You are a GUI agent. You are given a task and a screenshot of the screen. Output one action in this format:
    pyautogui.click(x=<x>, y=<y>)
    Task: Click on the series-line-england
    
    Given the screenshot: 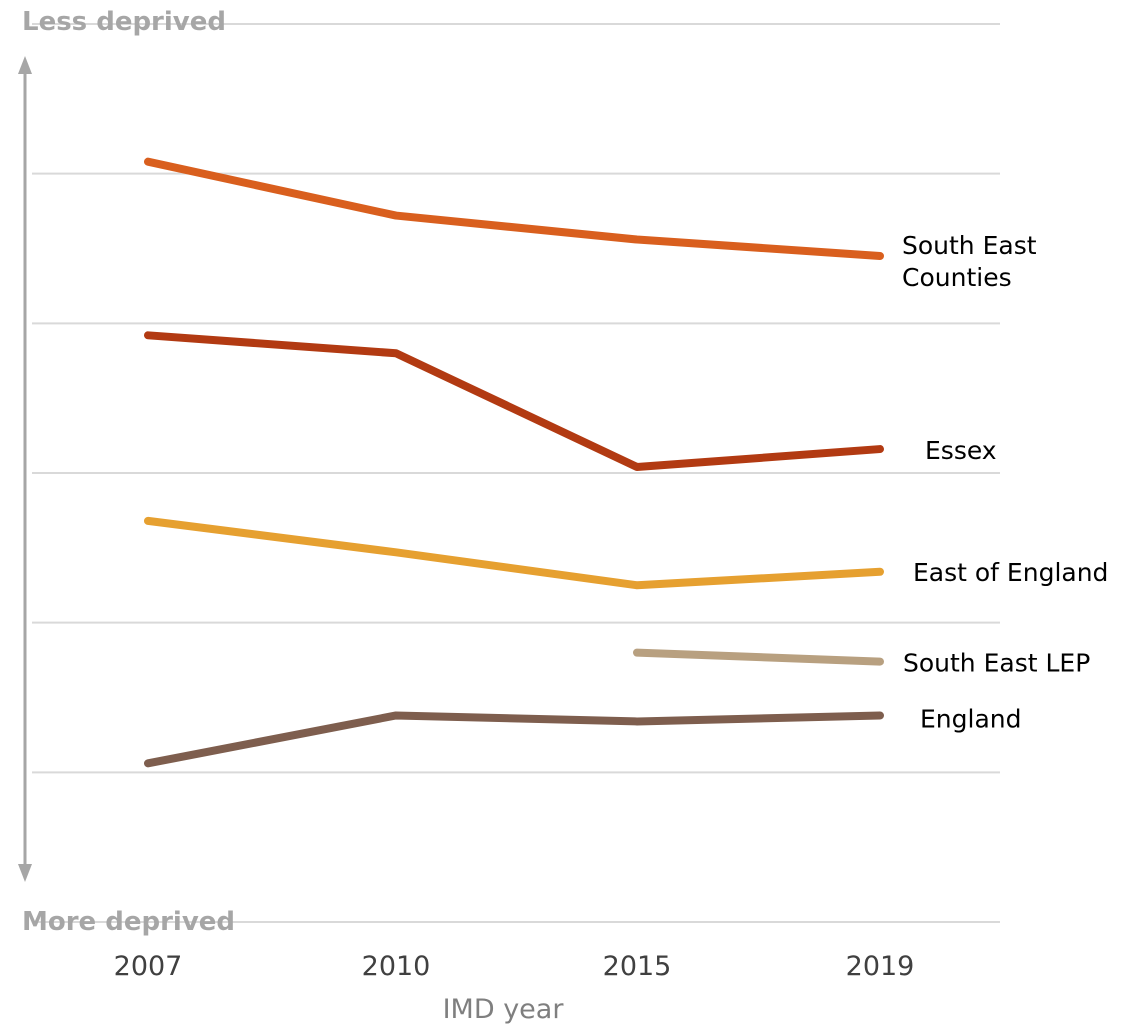 What is the action you would take?
    pyautogui.click(x=514, y=739)
    